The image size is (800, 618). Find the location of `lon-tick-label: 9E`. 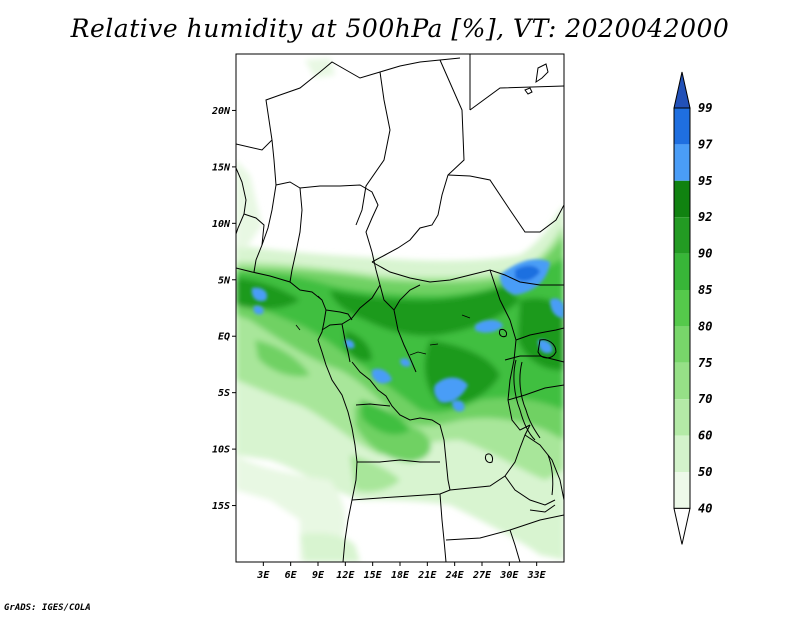

lon-tick-label: 9E is located at coordinates (318, 575).